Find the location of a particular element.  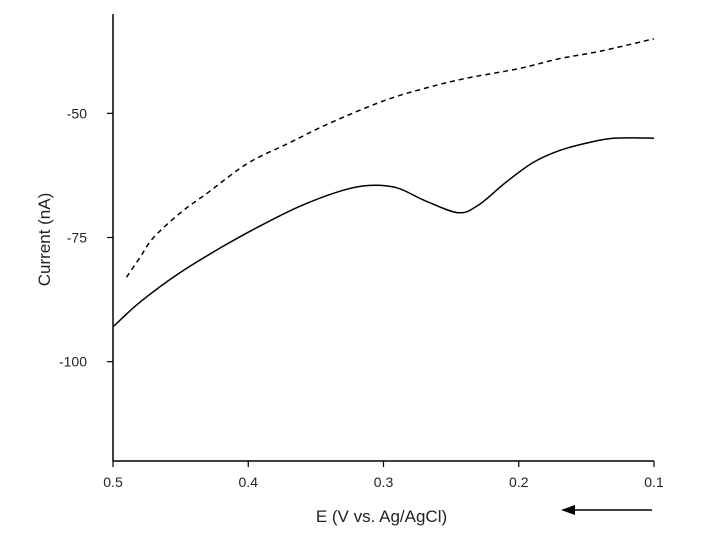

x-tick-label: 0.4 is located at coordinates (249, 482).